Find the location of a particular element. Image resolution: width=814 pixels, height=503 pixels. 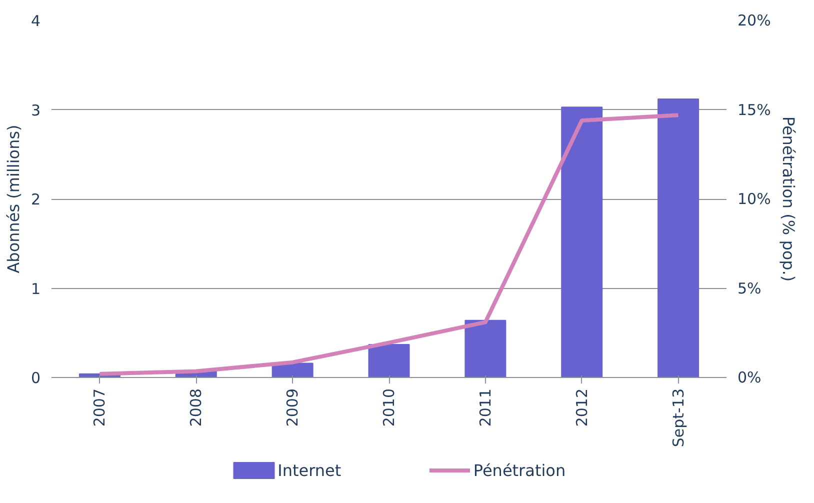

y-tick-label: 2 is located at coordinates (35, 199).